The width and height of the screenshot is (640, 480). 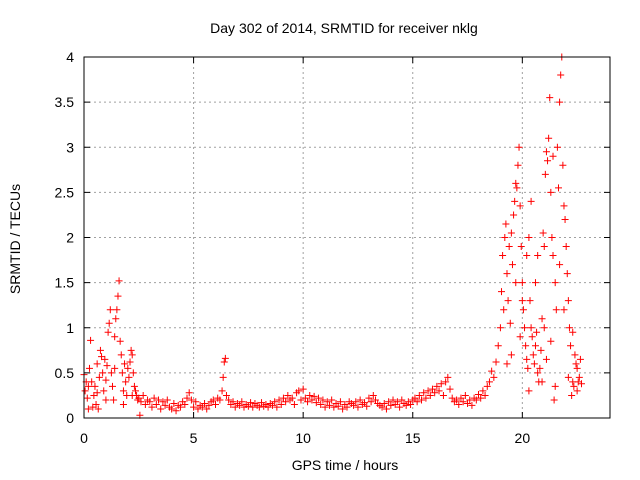 What do you see at coordinates (70, 147) in the screenshot?
I see `y-tick-label: 3` at bounding box center [70, 147].